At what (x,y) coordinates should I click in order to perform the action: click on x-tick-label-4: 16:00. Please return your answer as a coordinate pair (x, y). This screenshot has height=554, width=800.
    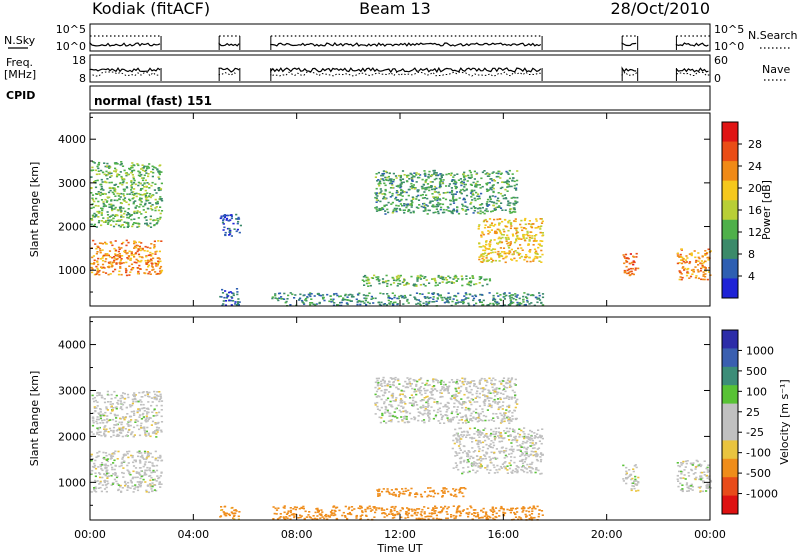
    Looking at the image, I should click on (503, 534).